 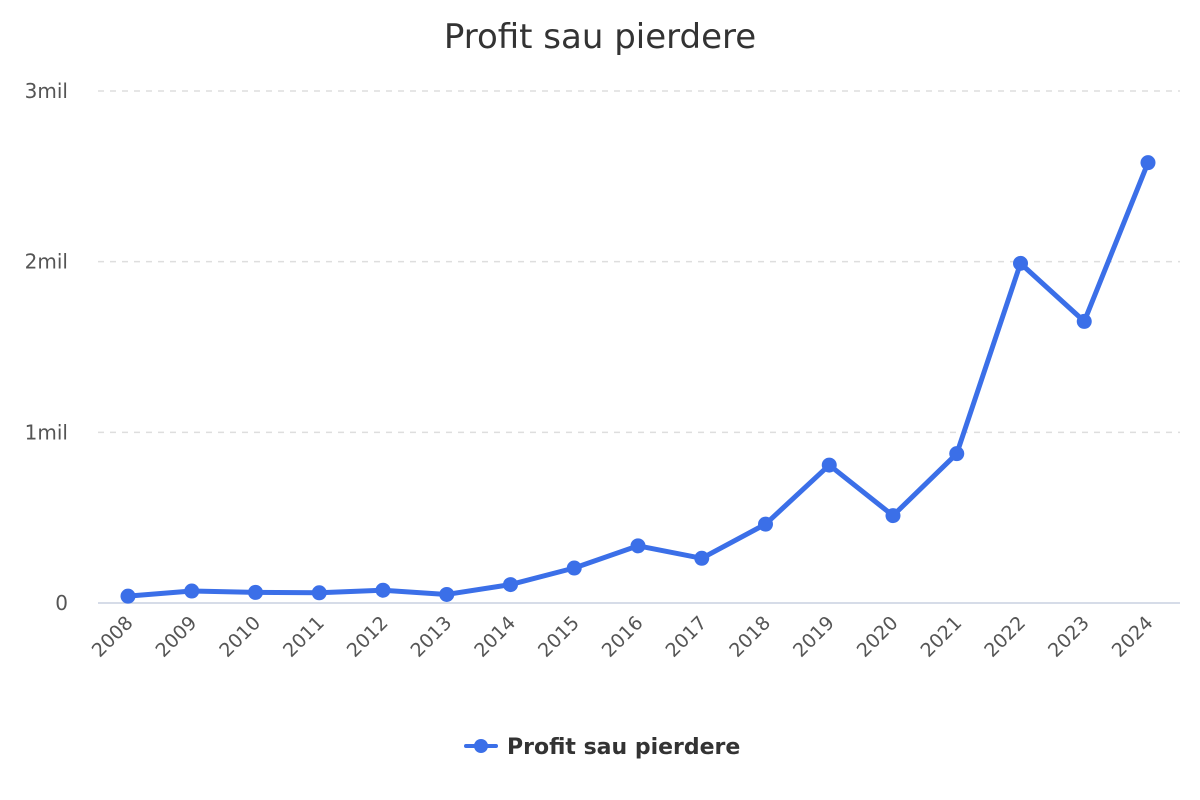 What do you see at coordinates (1069, 637) in the screenshot?
I see `x-tick-label: 2023` at bounding box center [1069, 637].